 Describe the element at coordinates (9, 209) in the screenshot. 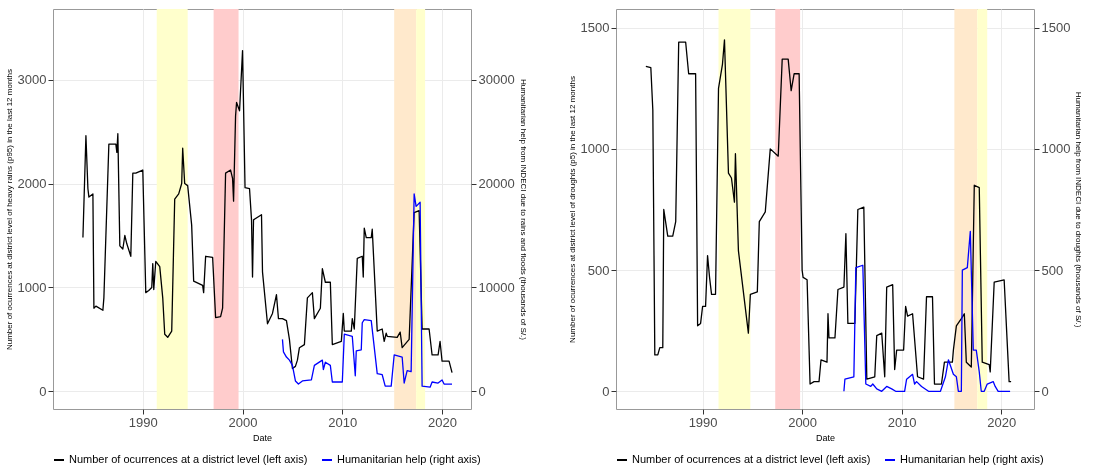

I see `y-axis-title: Number of ocurrences at district level of heavy rains (p95) in the last 12 months` at that location.